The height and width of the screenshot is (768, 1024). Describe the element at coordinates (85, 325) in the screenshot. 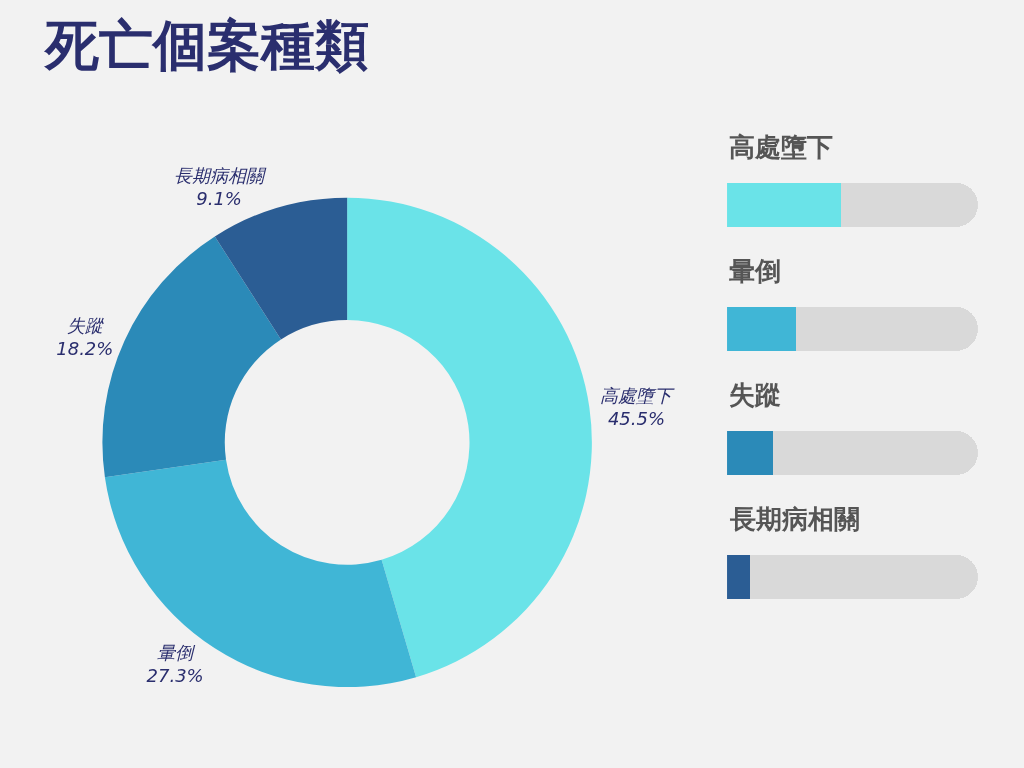

I see `slice-label: 失蹤` at that location.